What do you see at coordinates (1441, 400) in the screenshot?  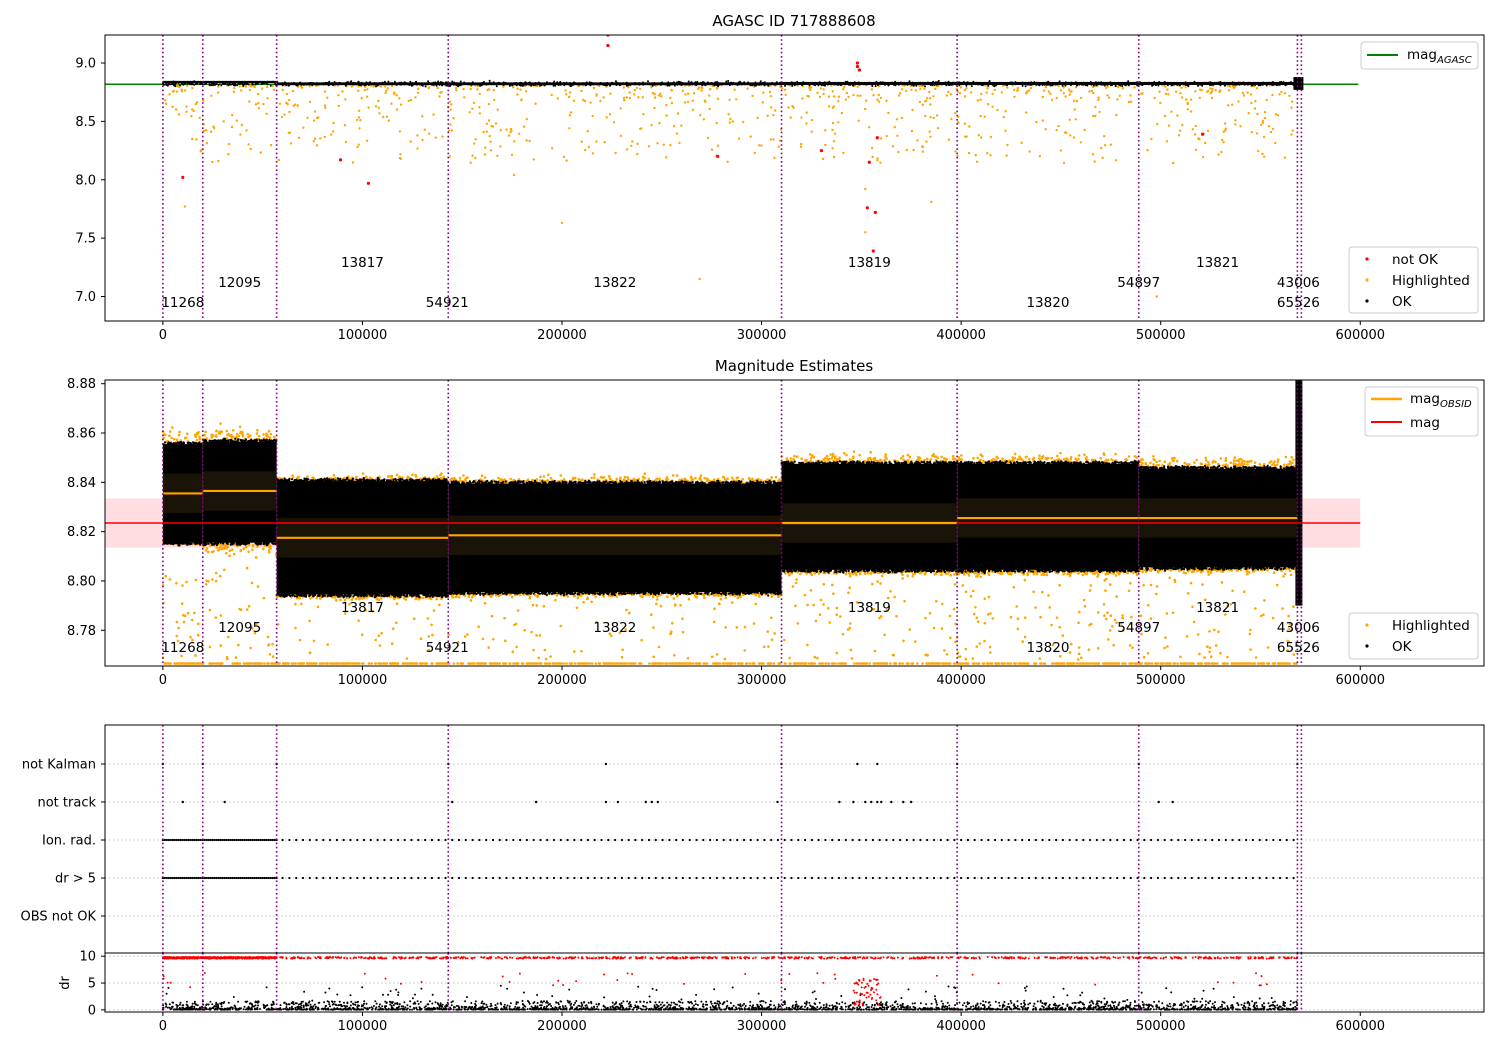 I see `mag-obsid-legend-label: magOBSID` at bounding box center [1441, 400].